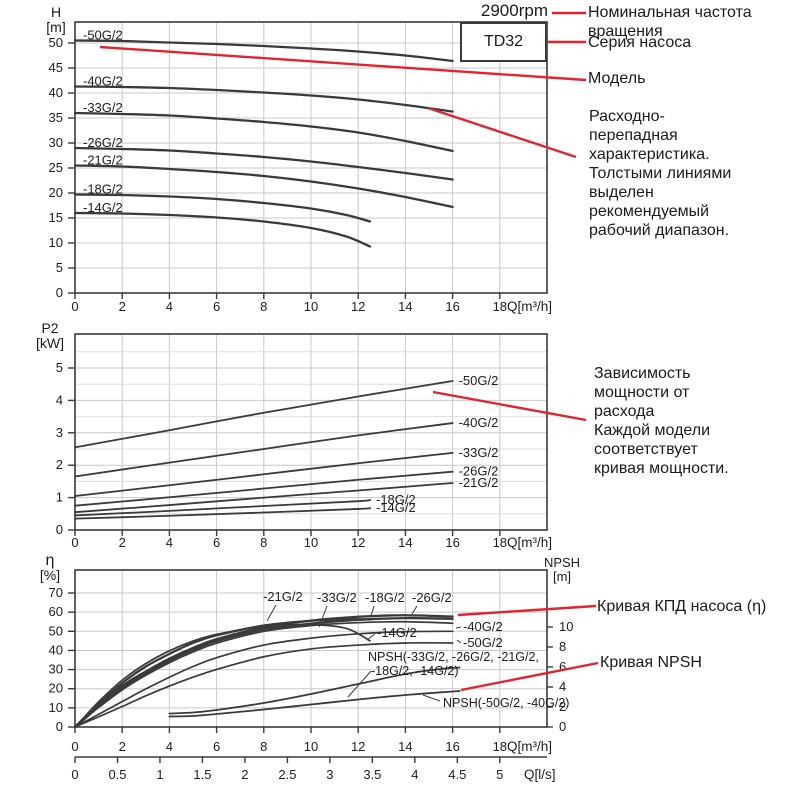  I want to click on callout-npsh: Кривая NPSH, so click(651, 662).